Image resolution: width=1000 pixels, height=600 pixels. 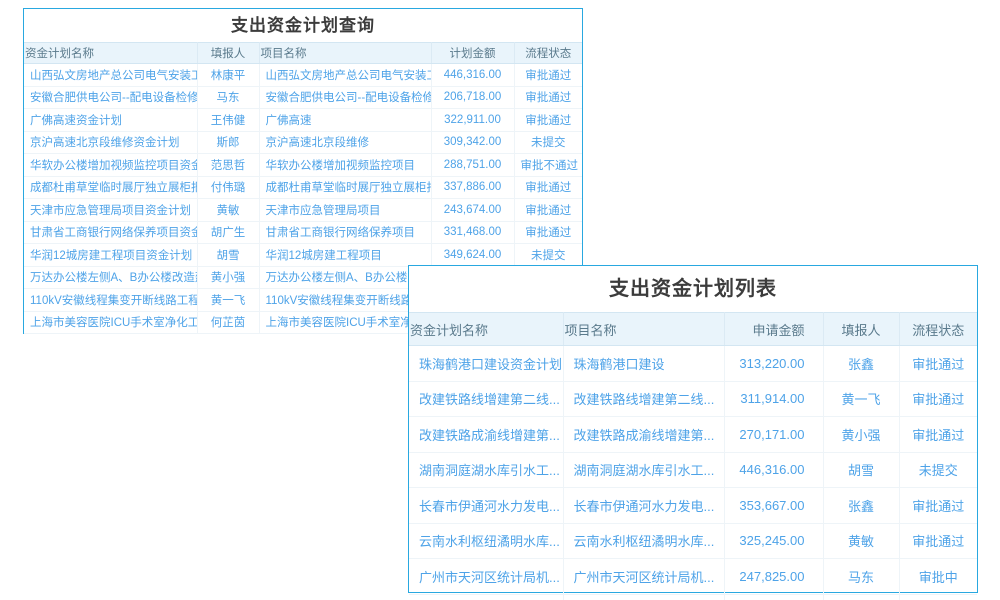 What do you see at coordinates (774, 399) in the screenshot?
I see `cell-amount: 311,914.00` at bounding box center [774, 399].